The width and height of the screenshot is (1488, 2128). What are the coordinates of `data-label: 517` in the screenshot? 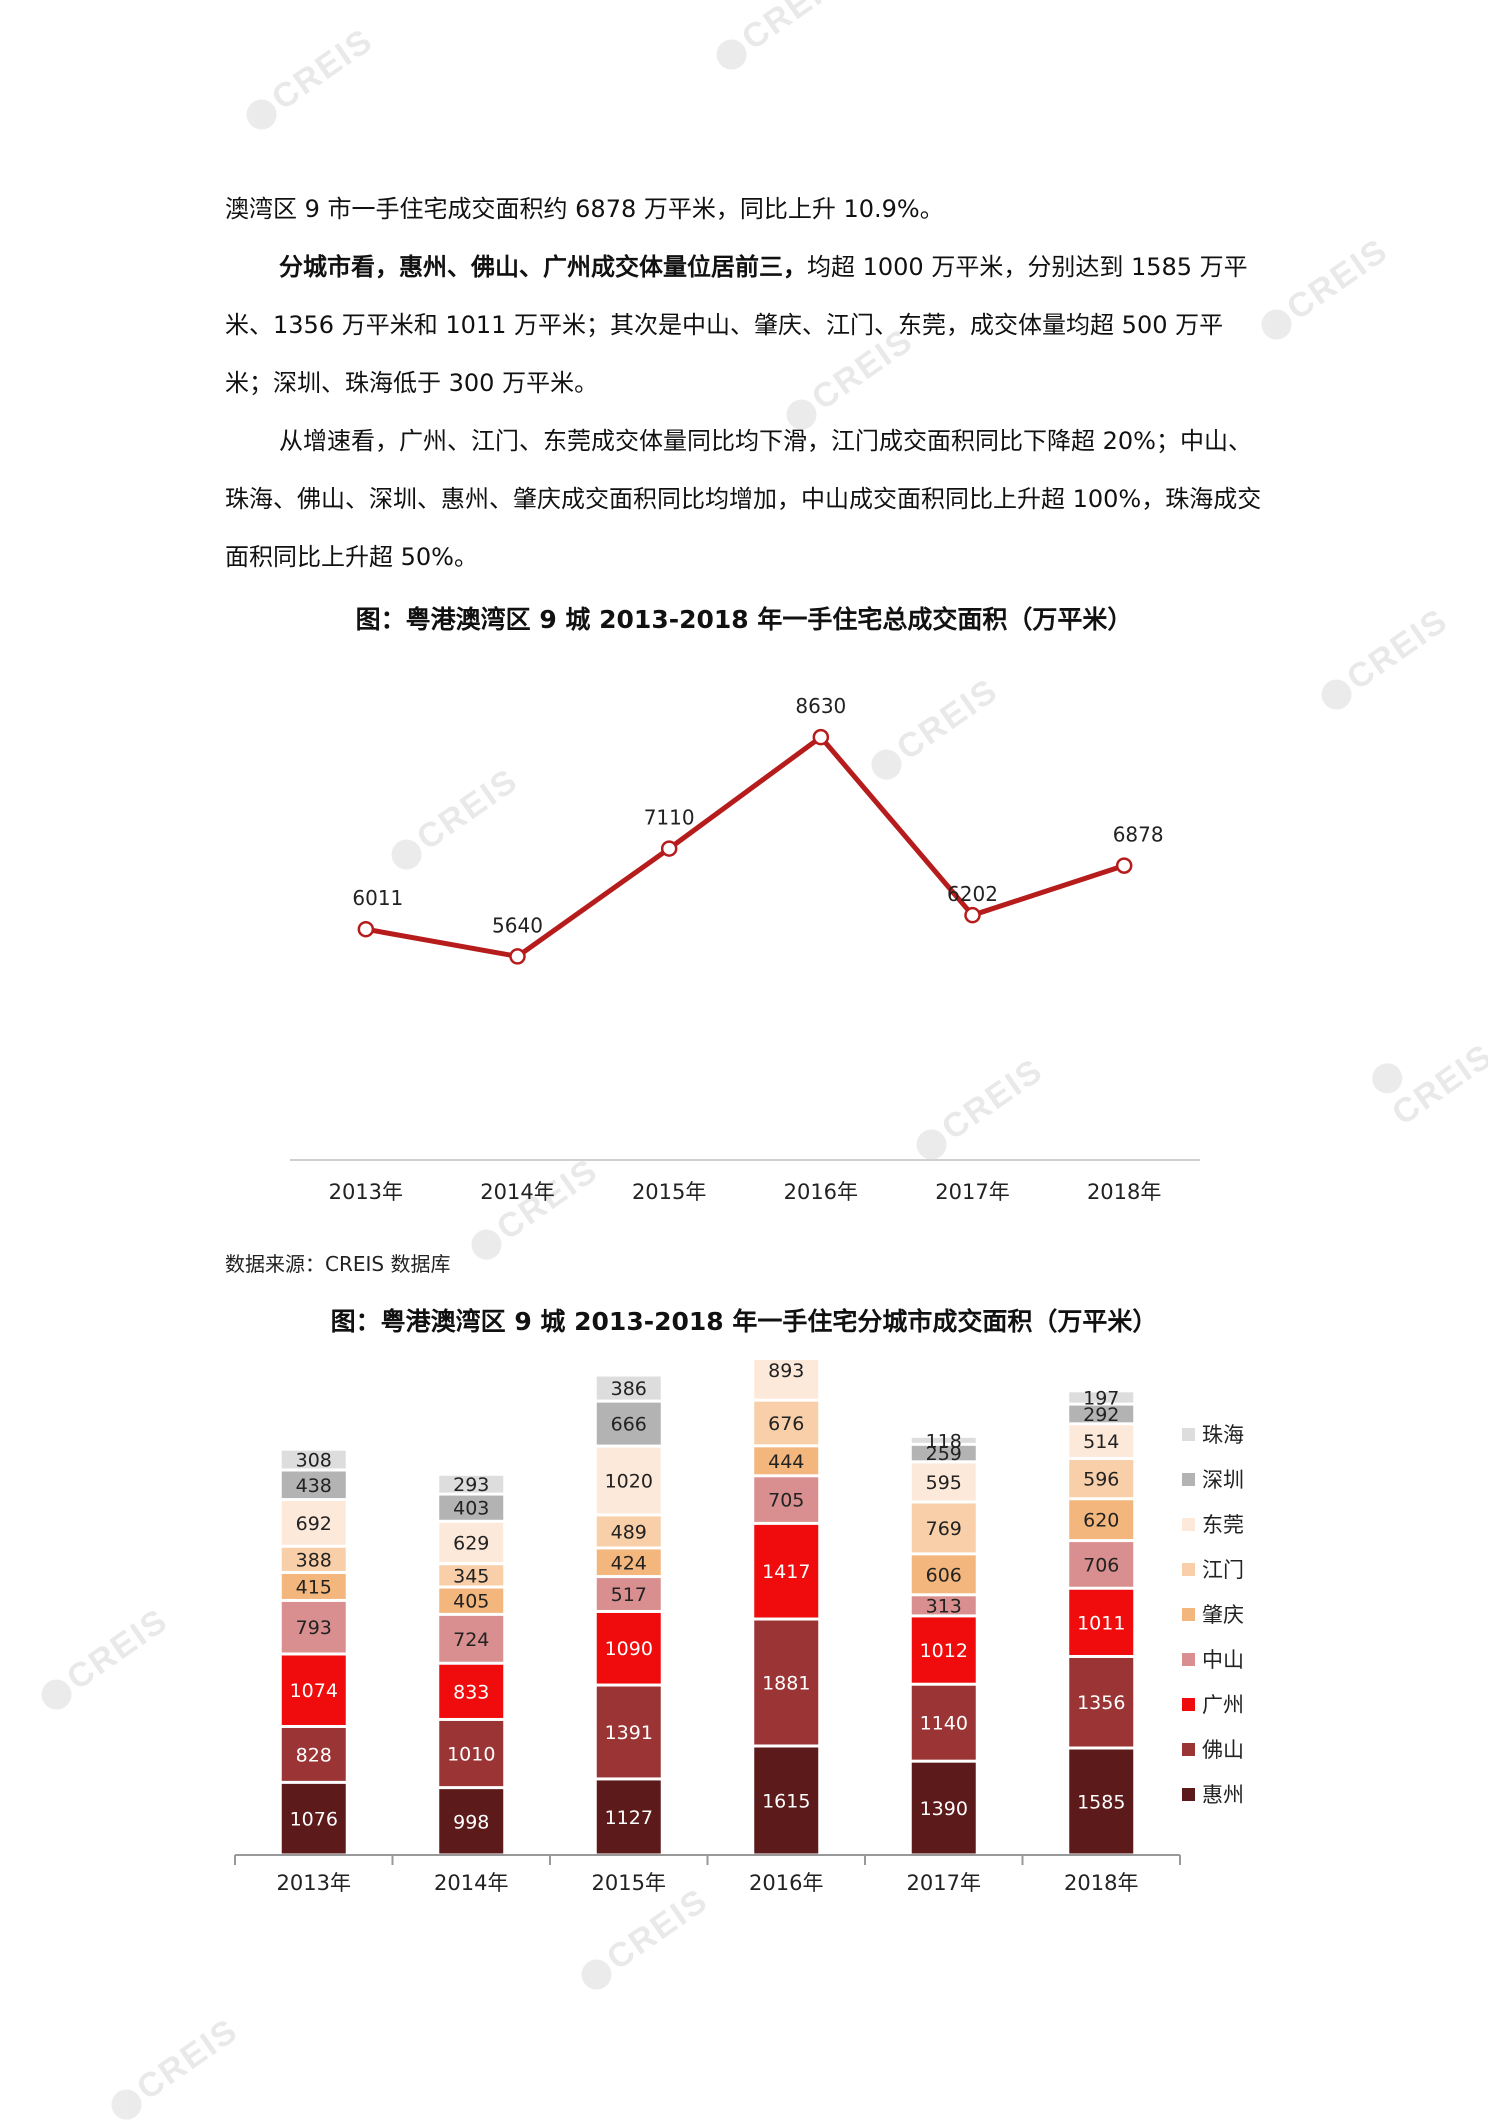 It's located at (629, 1595).